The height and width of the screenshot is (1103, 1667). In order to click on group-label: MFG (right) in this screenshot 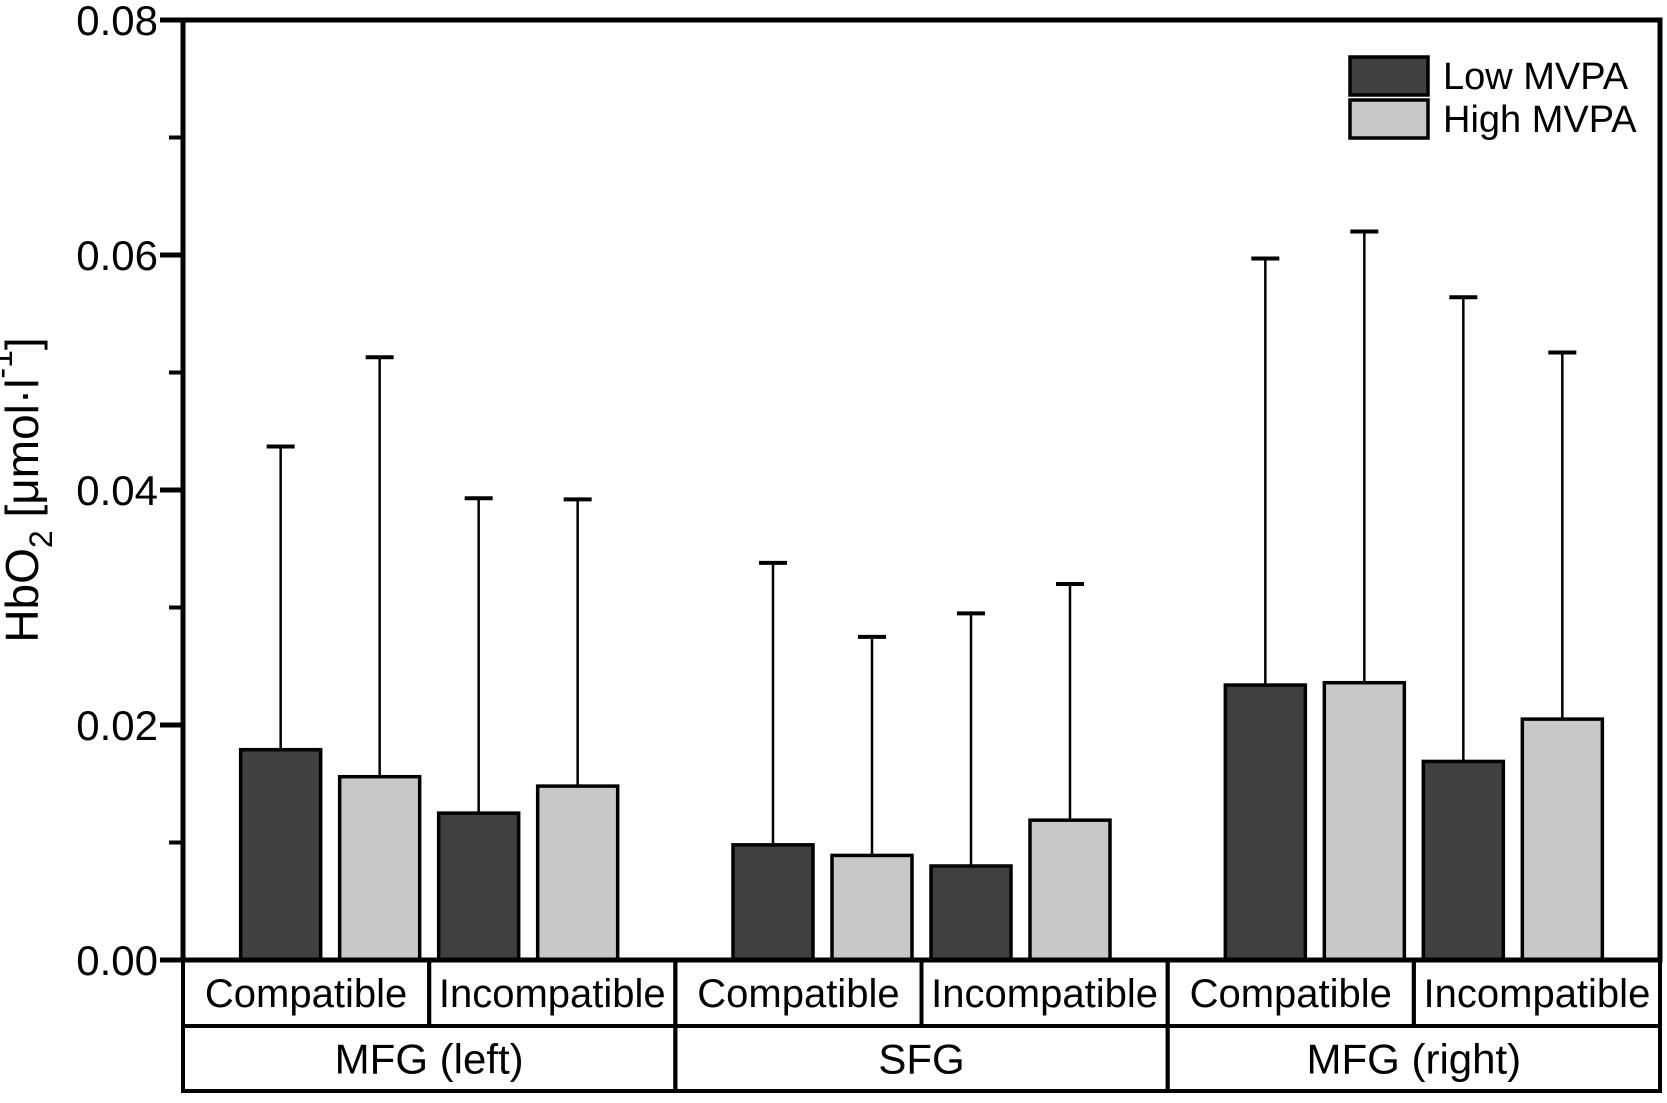, I will do `click(1414, 1059)`.